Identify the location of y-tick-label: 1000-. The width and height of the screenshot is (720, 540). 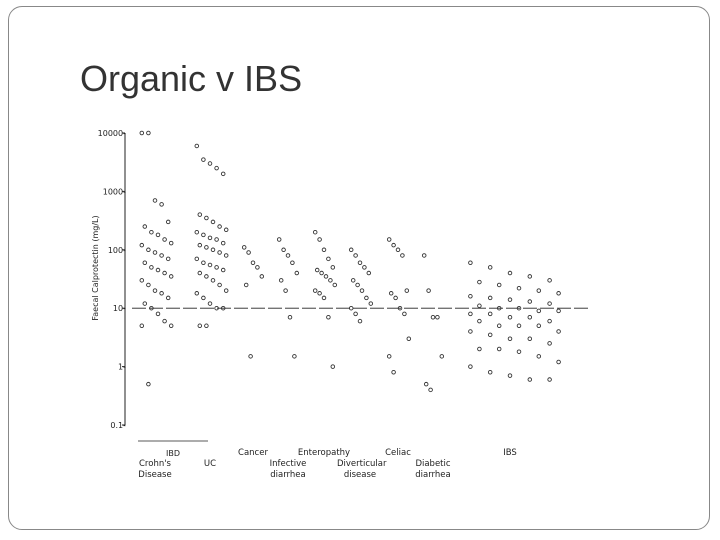
(114, 191).